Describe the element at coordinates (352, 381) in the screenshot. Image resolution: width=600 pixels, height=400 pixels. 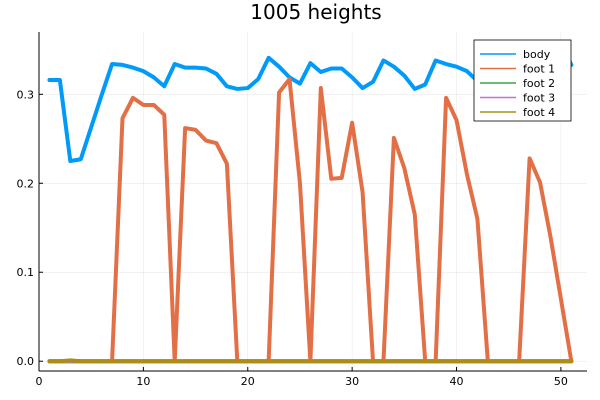
I see `x-tick-label: 30` at that location.